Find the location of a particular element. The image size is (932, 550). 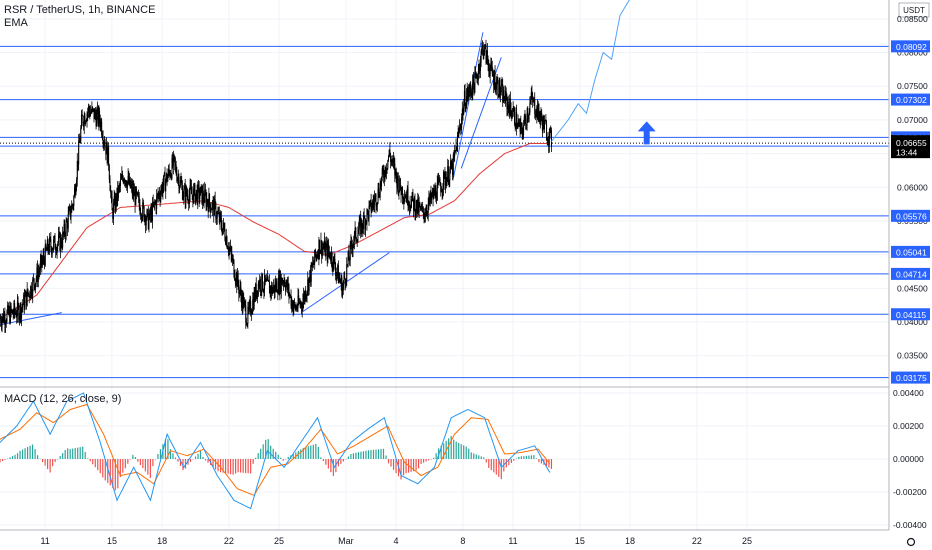

trendline is located at coordinates (468, 106).